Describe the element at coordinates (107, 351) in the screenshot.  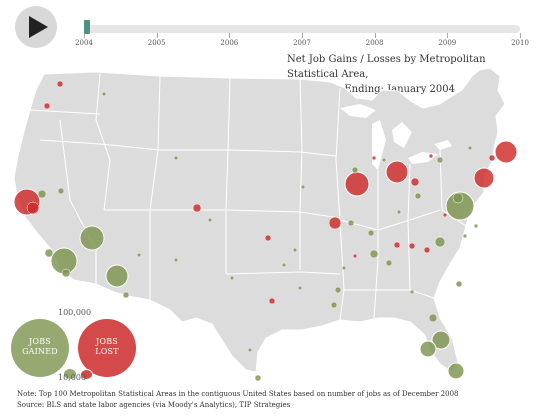
I see `legend-lost-line2: LOST` at that location.